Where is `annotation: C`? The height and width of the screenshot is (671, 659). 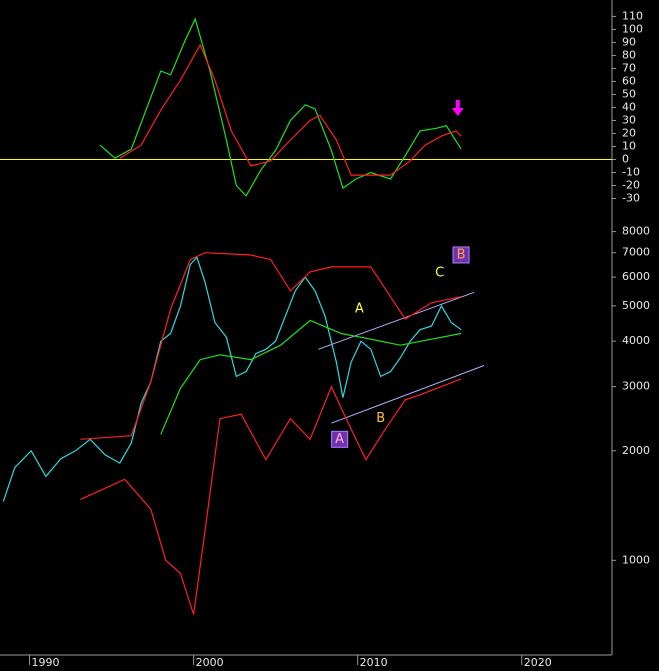
annotation: C is located at coordinates (439, 273).